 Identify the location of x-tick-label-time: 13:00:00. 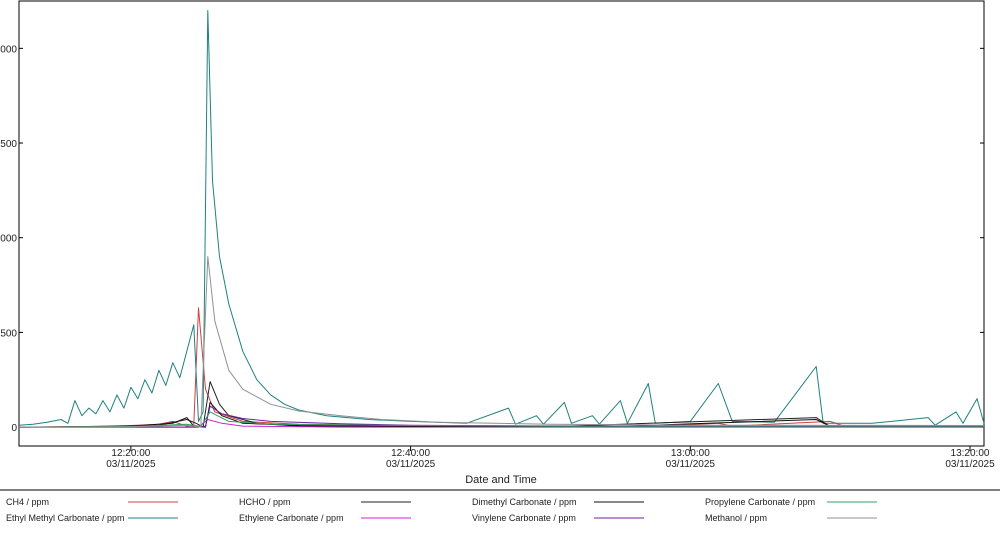
(690, 453).